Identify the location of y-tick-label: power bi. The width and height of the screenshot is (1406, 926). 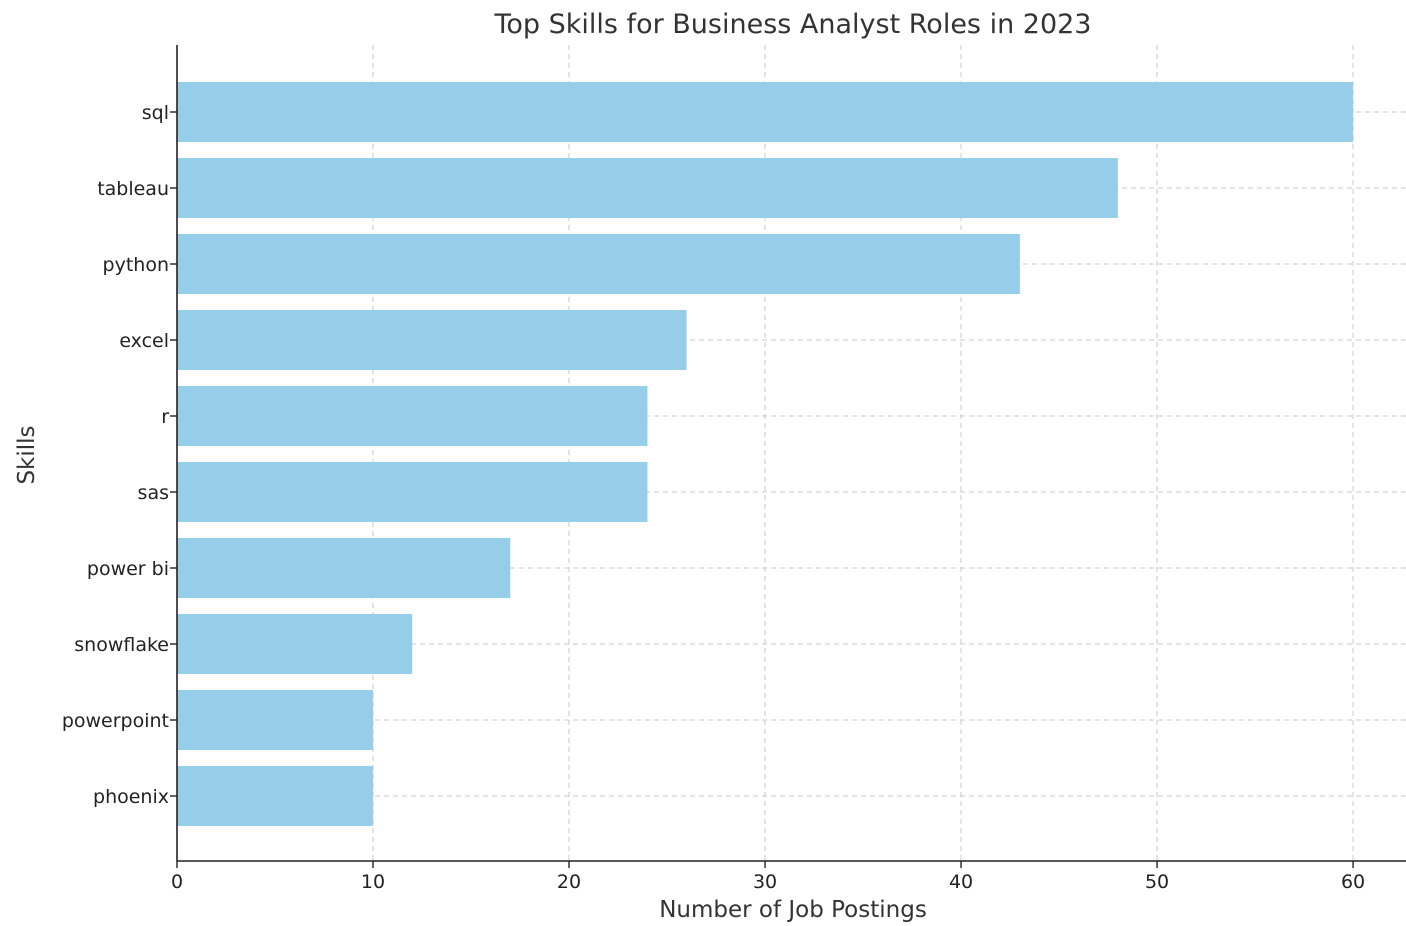
(128, 569).